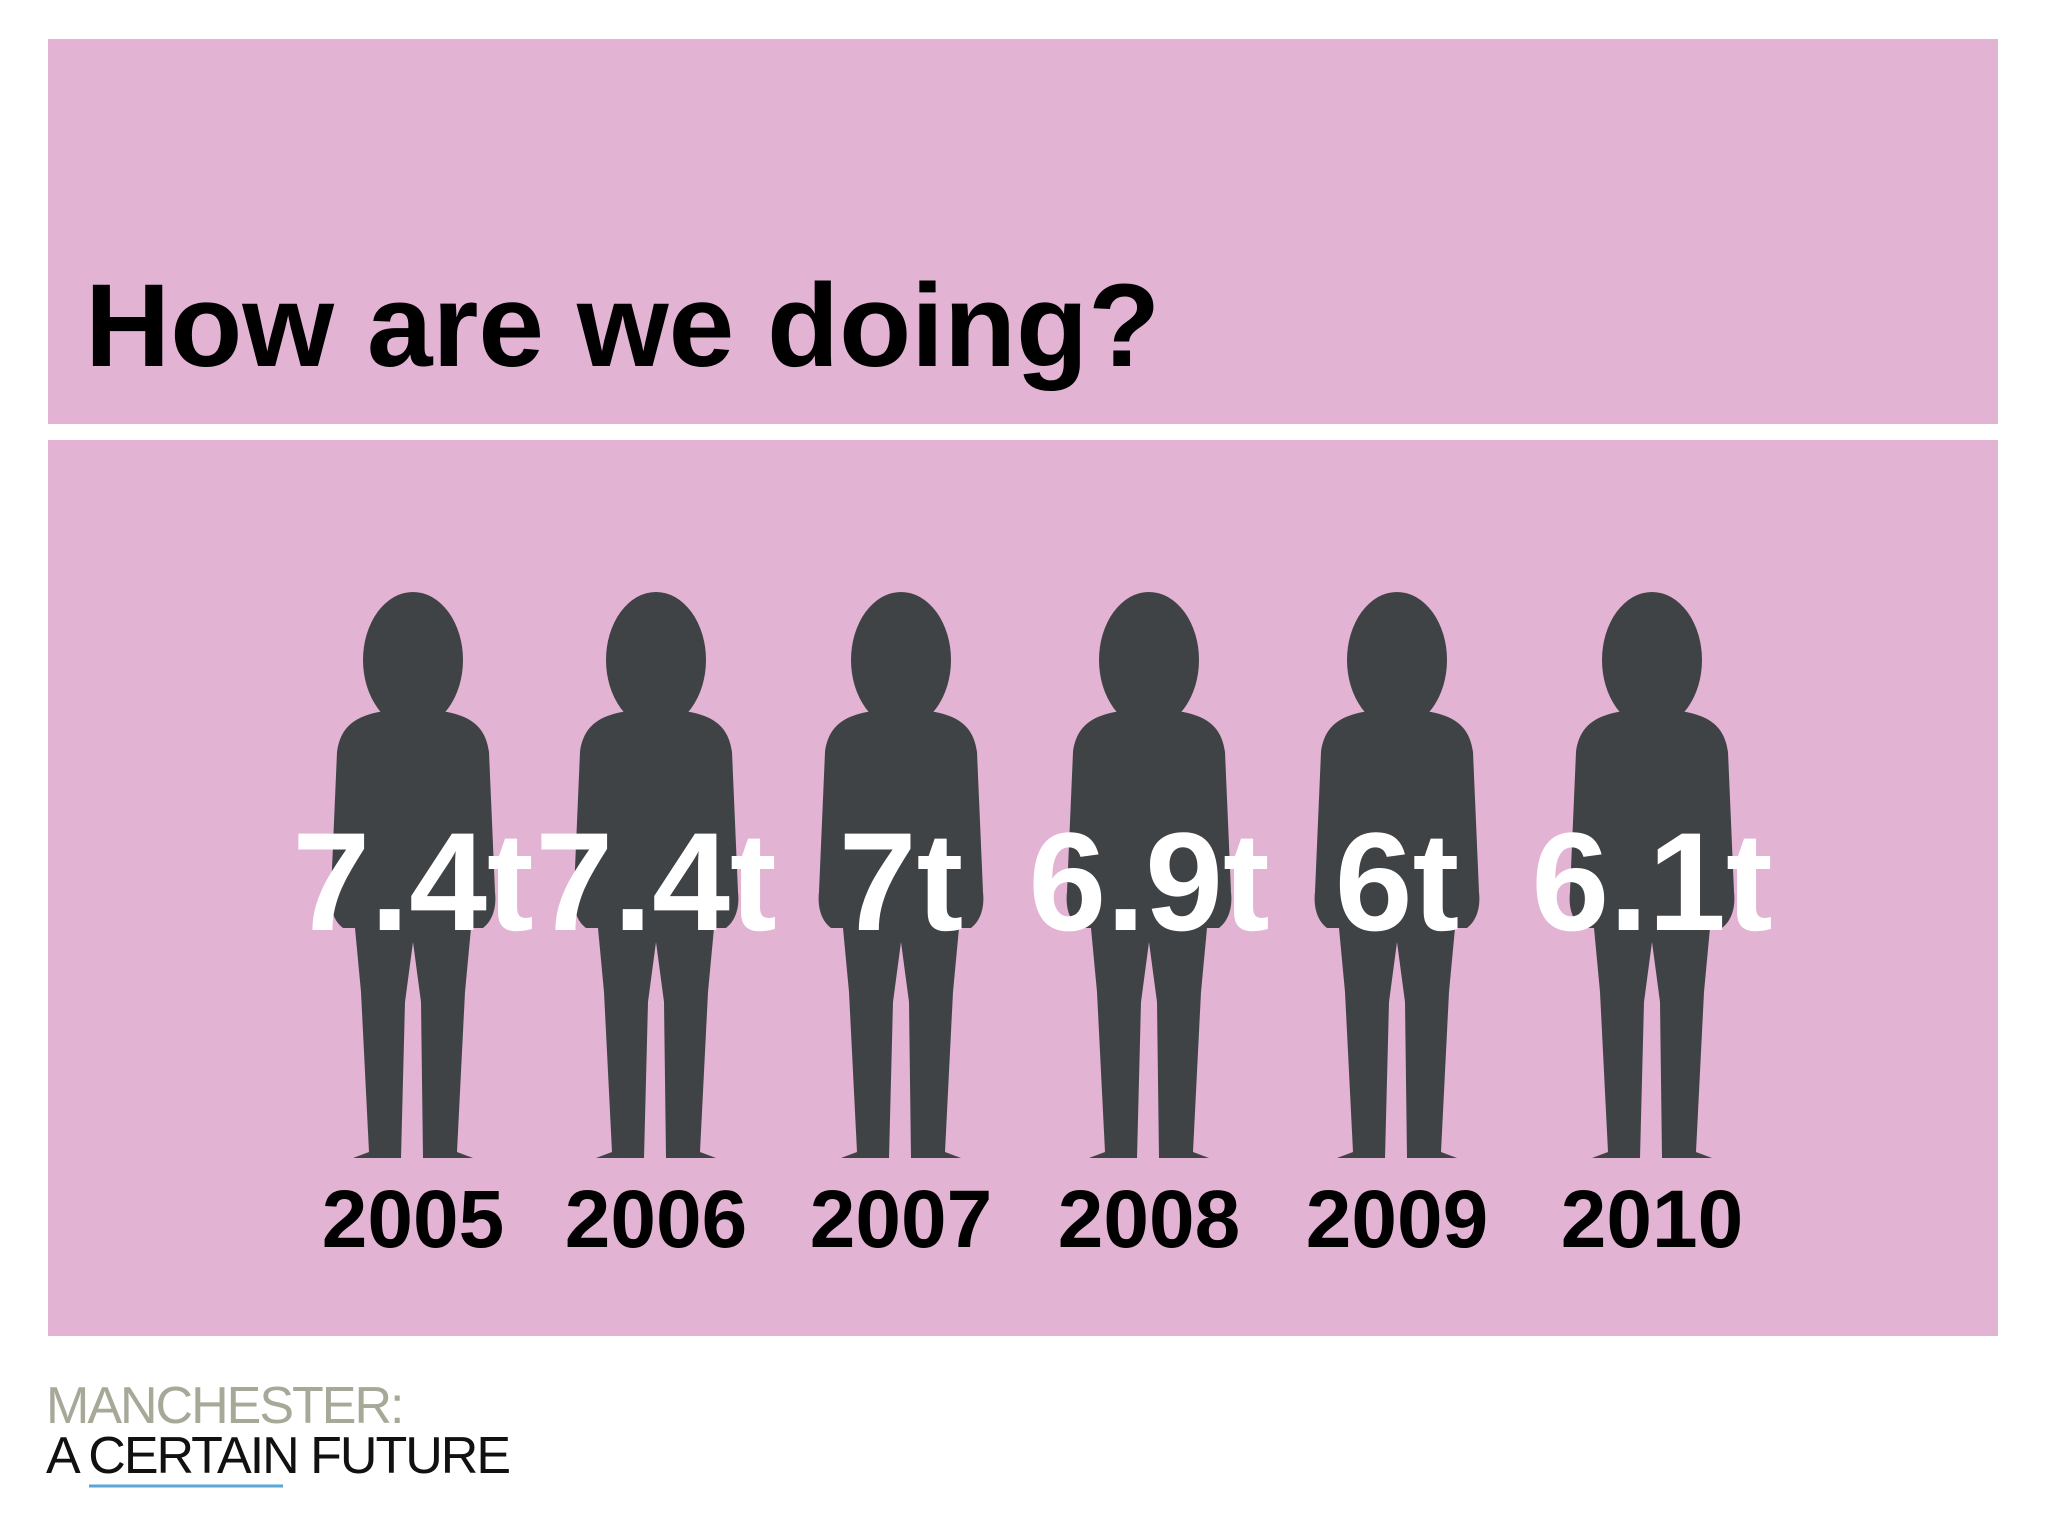 This screenshot has height=1536, width=2048. I want to click on value-label: 6.1t, so click(1651, 881).